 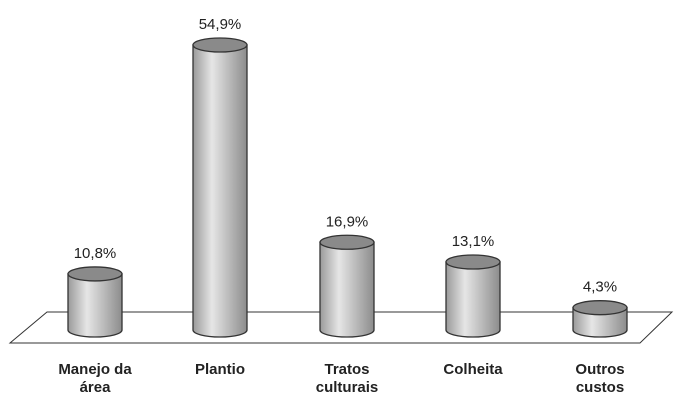 I want to click on category-label-line: custos, so click(x=600, y=387).